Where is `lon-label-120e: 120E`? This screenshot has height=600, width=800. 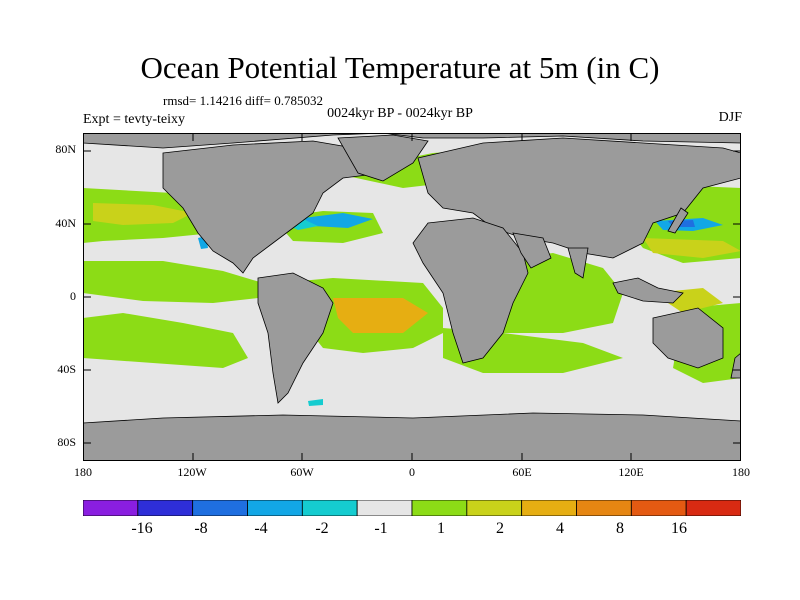 lon-label-120e: 120E is located at coordinates (631, 472).